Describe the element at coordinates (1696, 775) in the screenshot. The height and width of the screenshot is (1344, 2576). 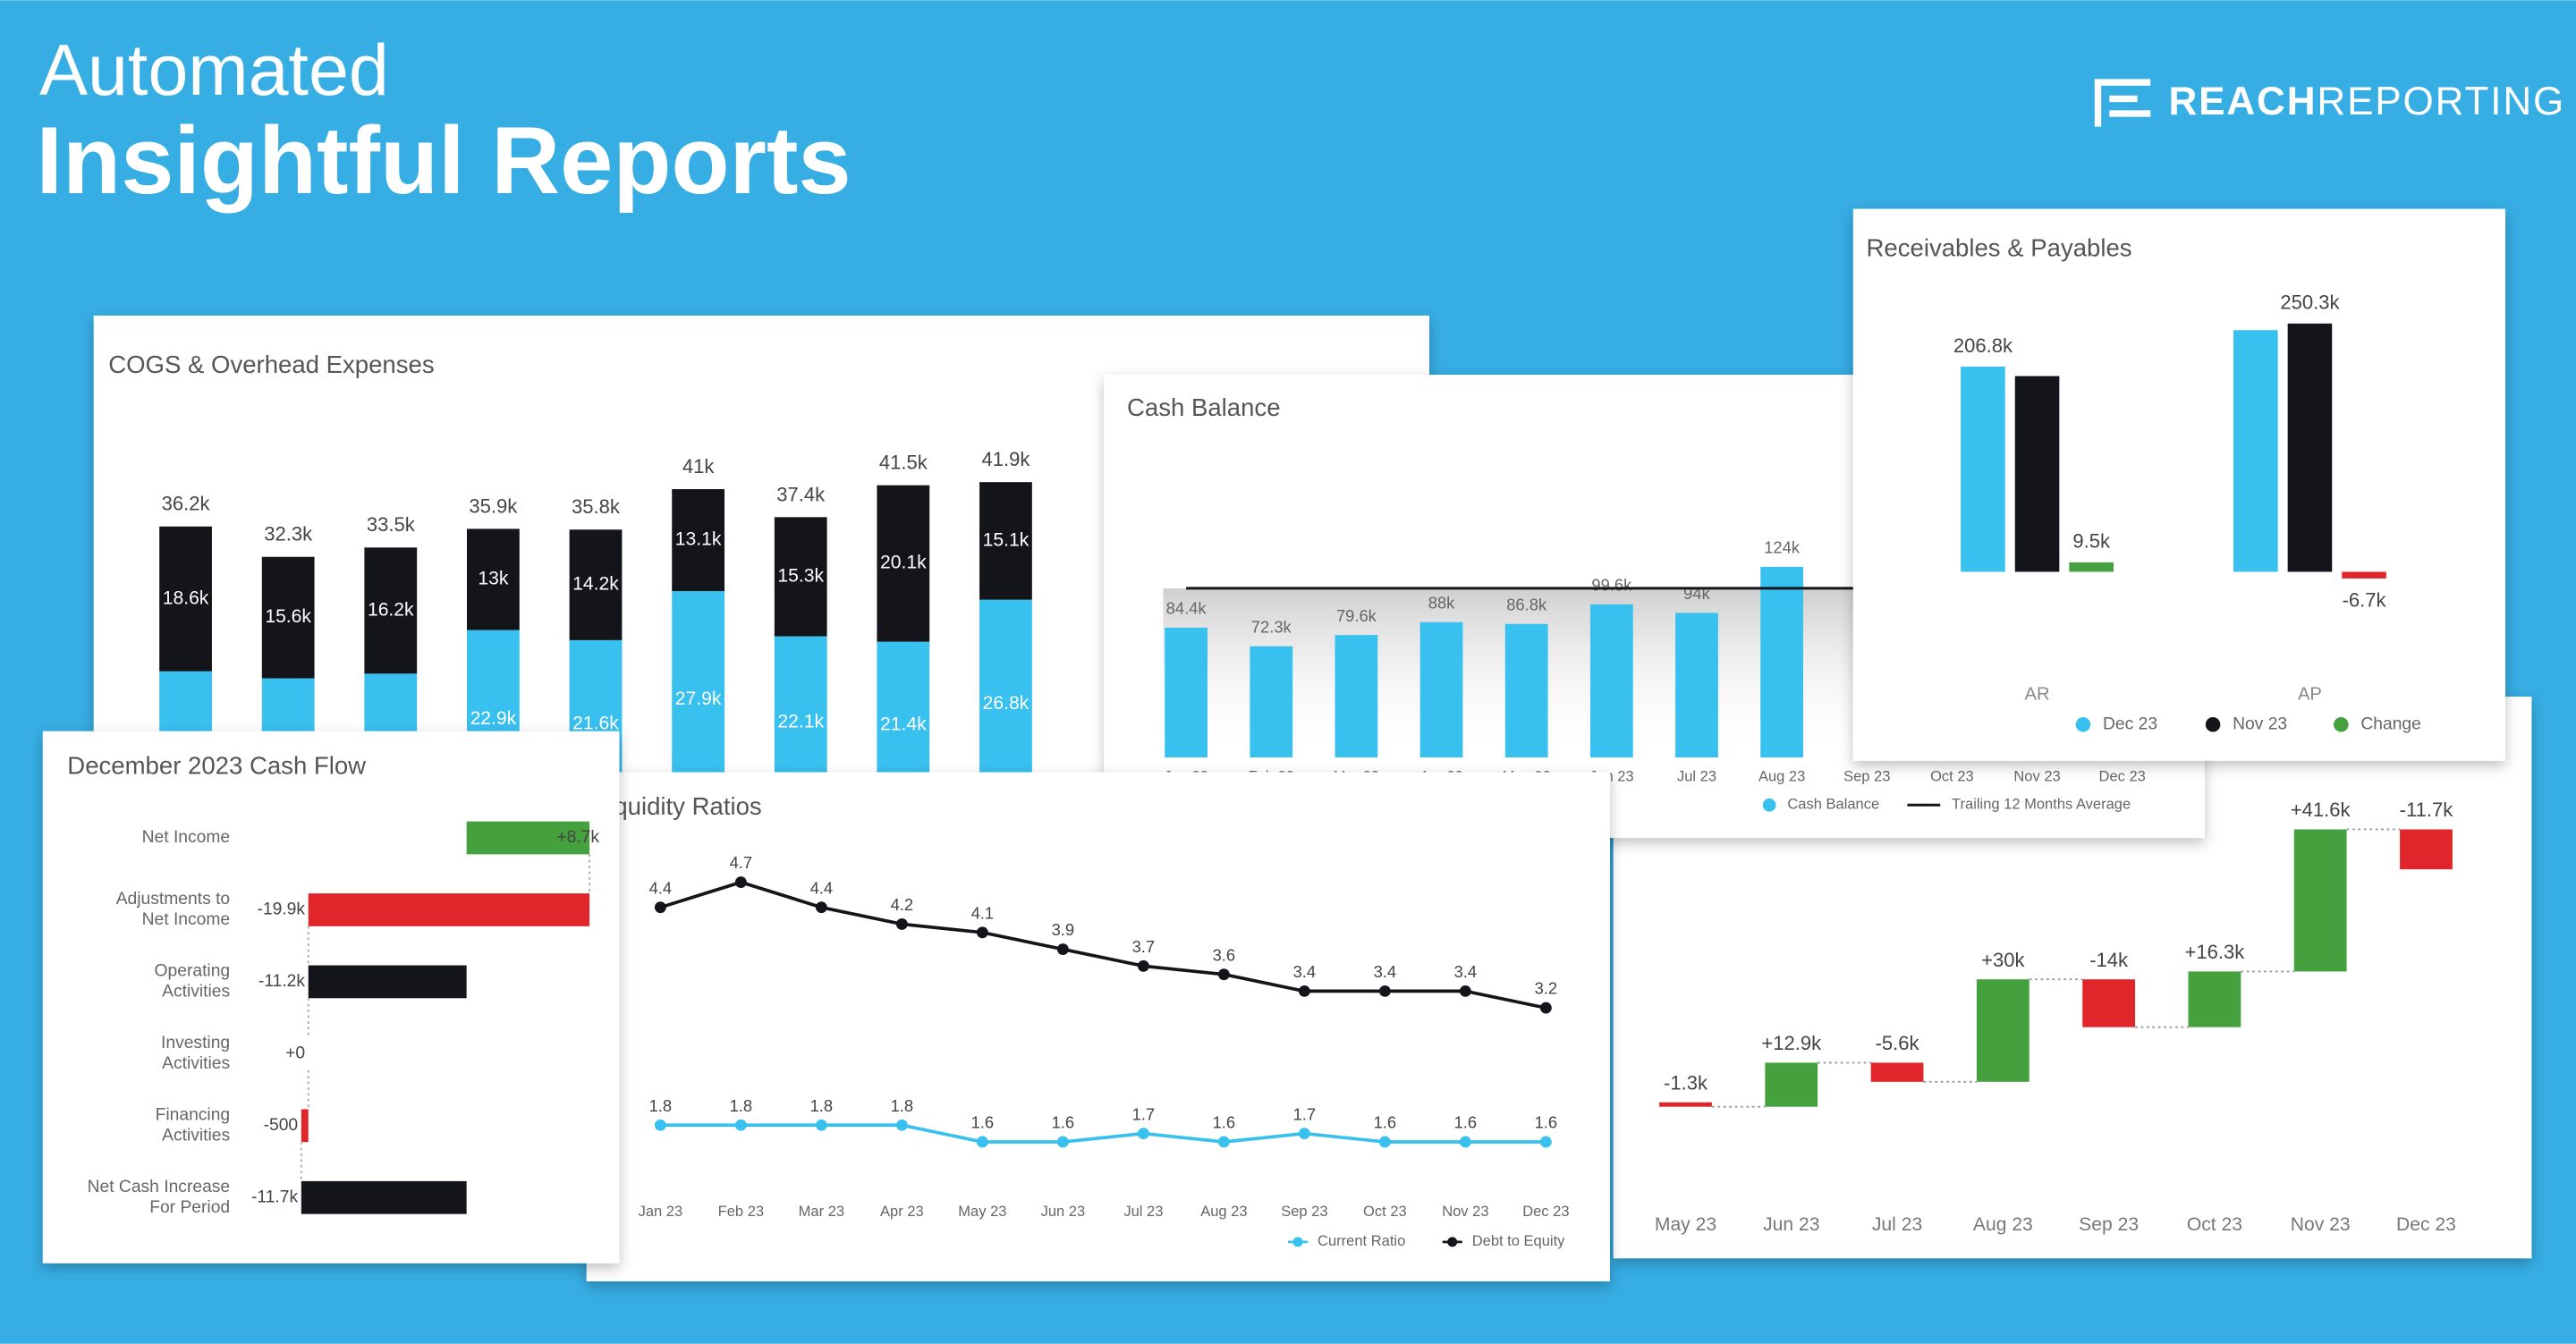
I see `x-tick-label: Jul 23` at that location.